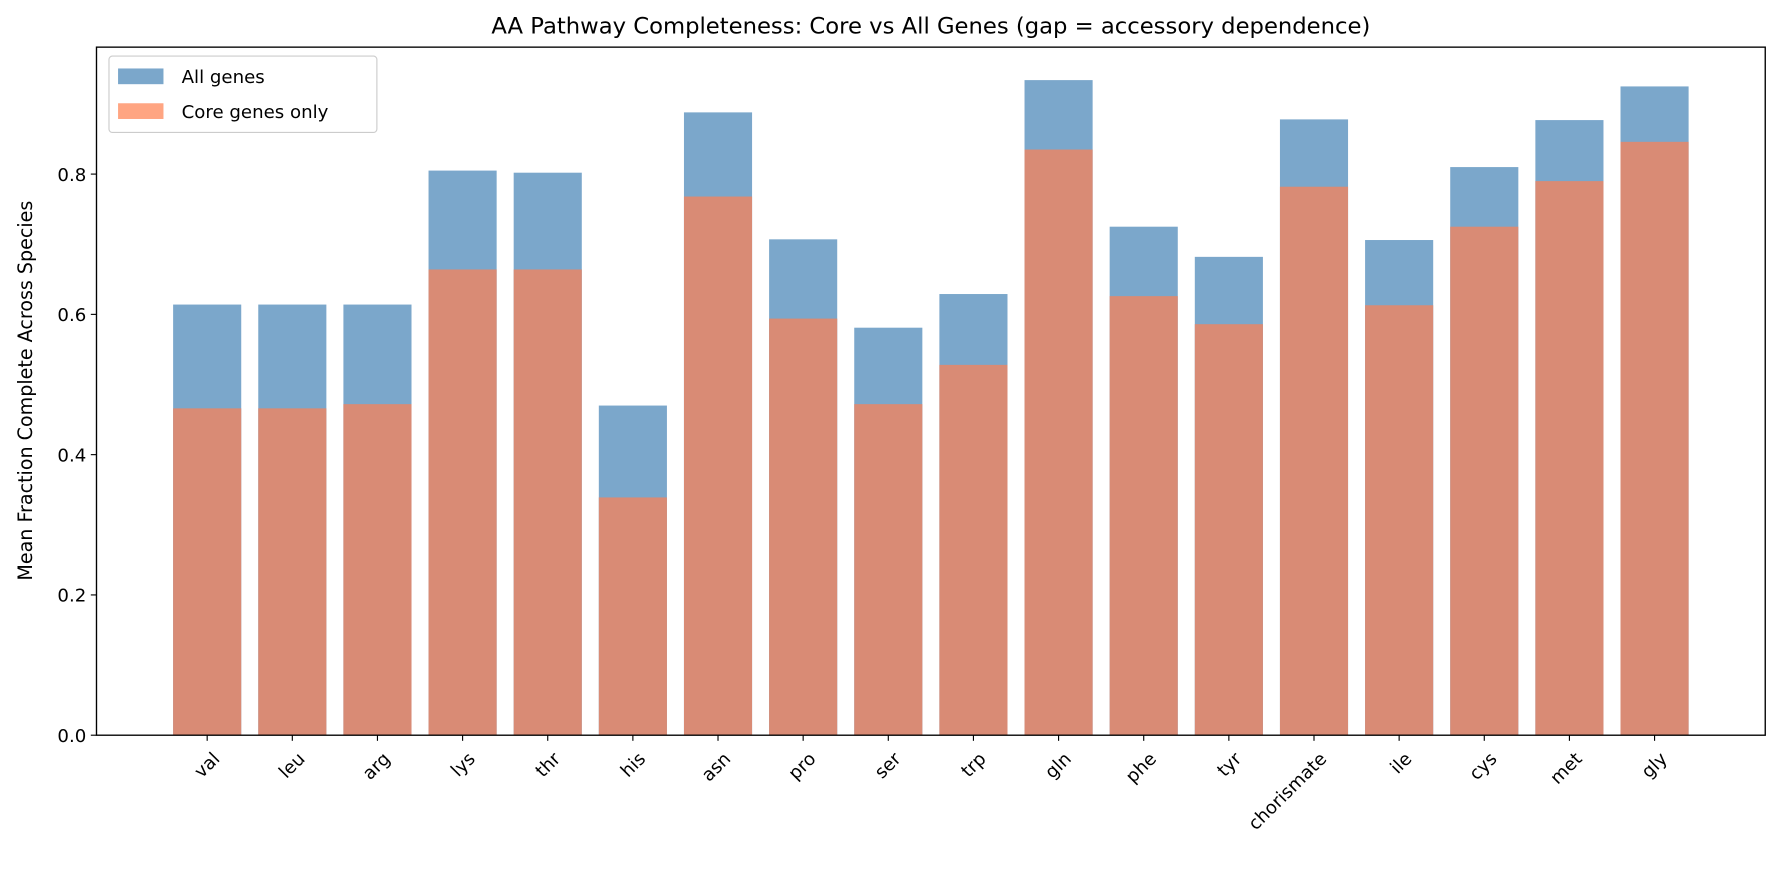 This screenshot has height=880, width=1780. What do you see at coordinates (1401, 764) in the screenshot?
I see `x-tick-label: ile` at bounding box center [1401, 764].